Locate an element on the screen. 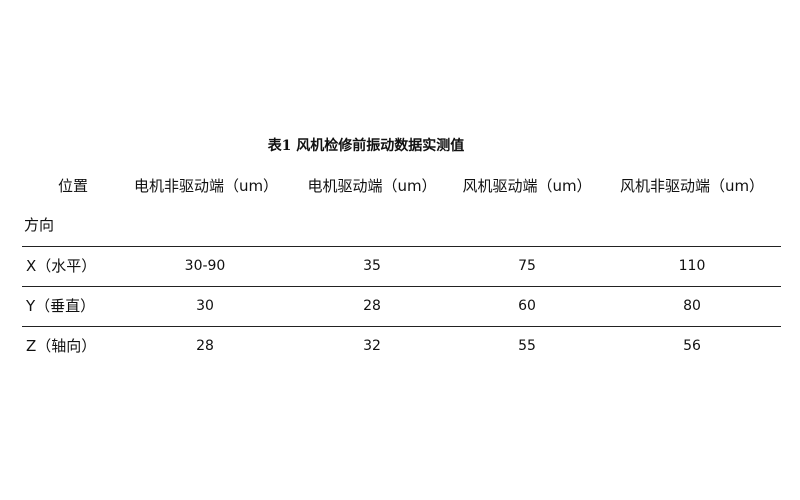 The height and width of the screenshot is (500, 800). table-cell: 56 is located at coordinates (692, 346).